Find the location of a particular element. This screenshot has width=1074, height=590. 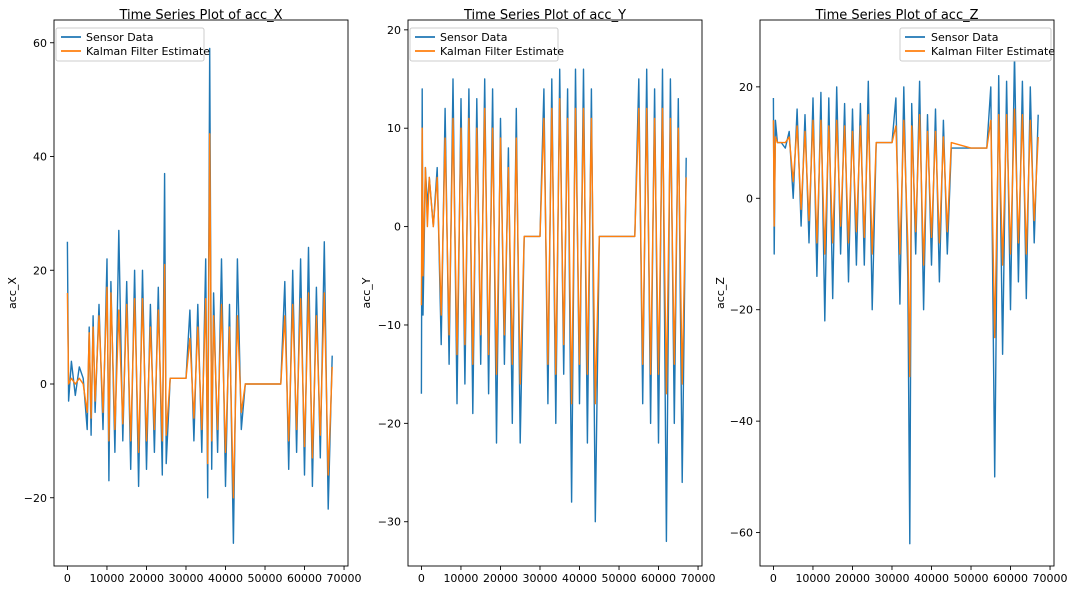

y-tick-label: −40 is located at coordinates (741, 421).